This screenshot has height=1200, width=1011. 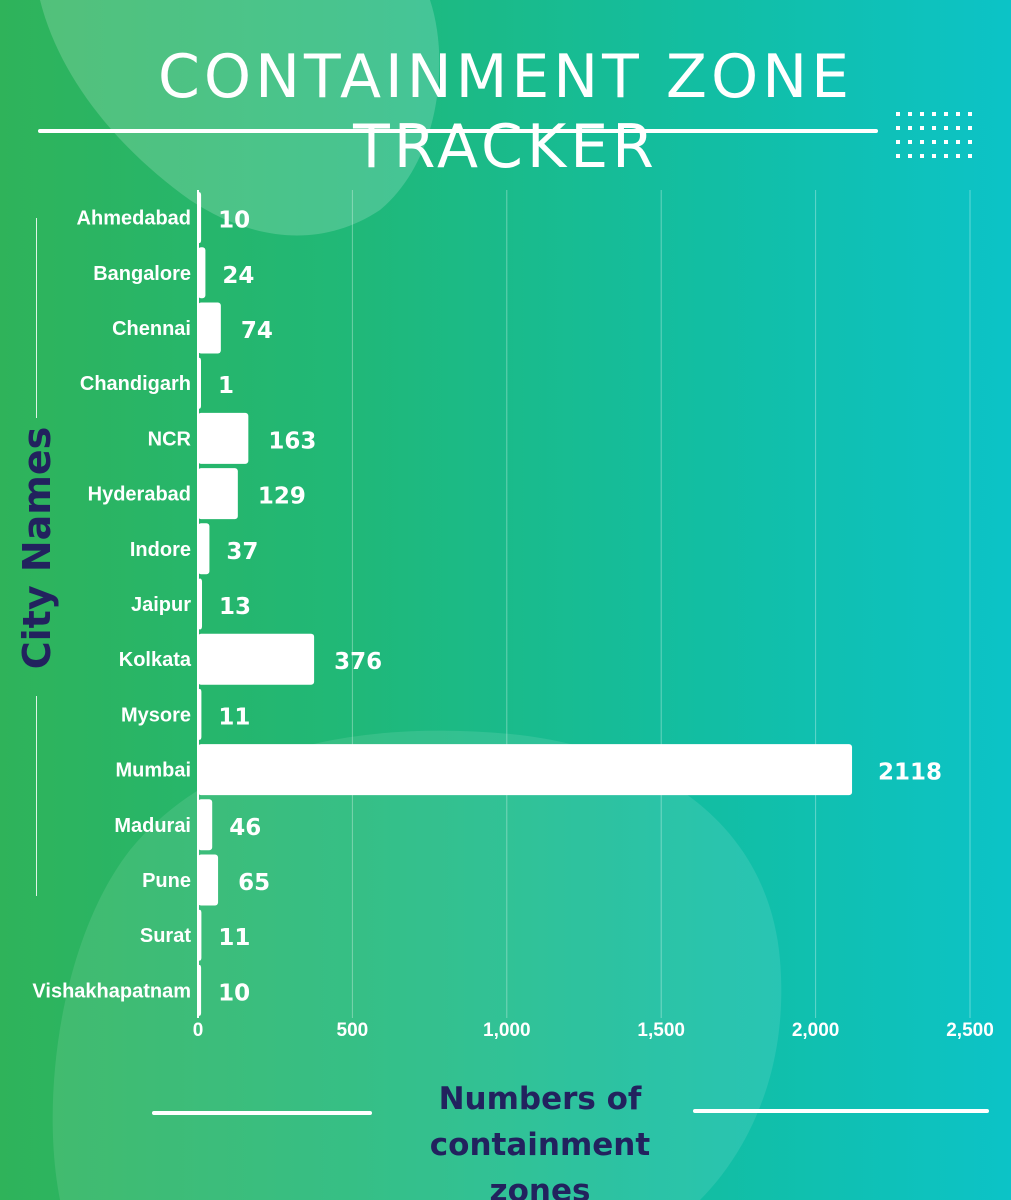 What do you see at coordinates (245, 828) in the screenshot?
I see `data-label: 46` at bounding box center [245, 828].